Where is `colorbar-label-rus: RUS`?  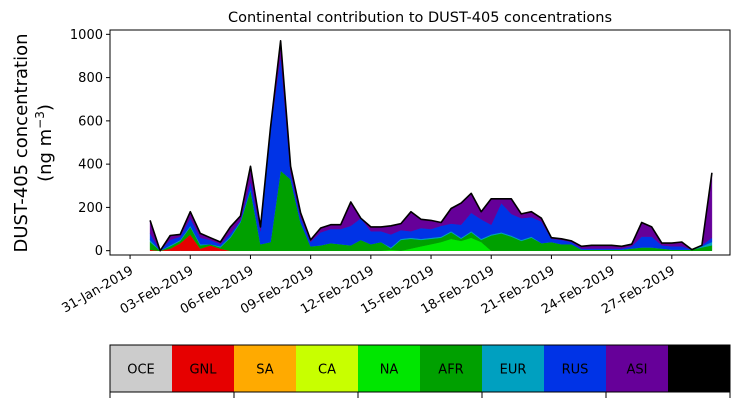
colorbar-label-rus: RUS is located at coordinates (575, 370).